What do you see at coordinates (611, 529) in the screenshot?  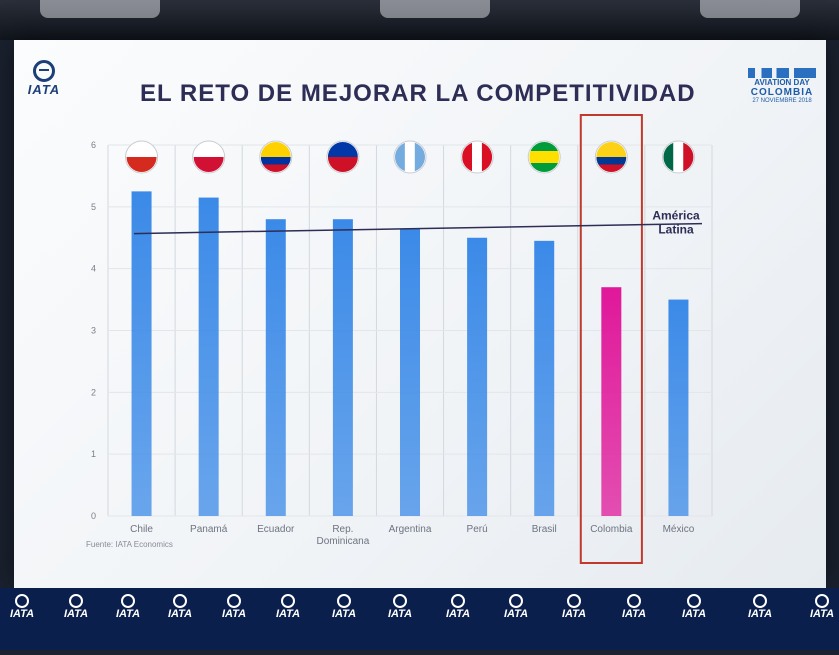 I see `x-tick-label: Colombia` at bounding box center [611, 529].